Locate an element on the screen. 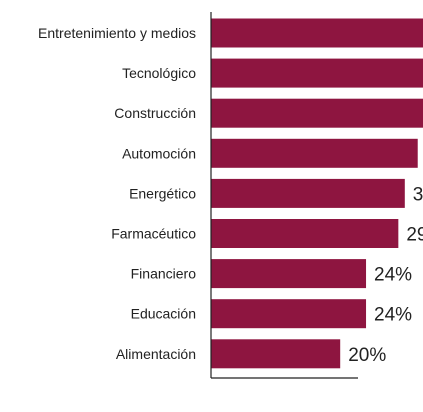  category-label: Tecnológico is located at coordinates (159, 73).